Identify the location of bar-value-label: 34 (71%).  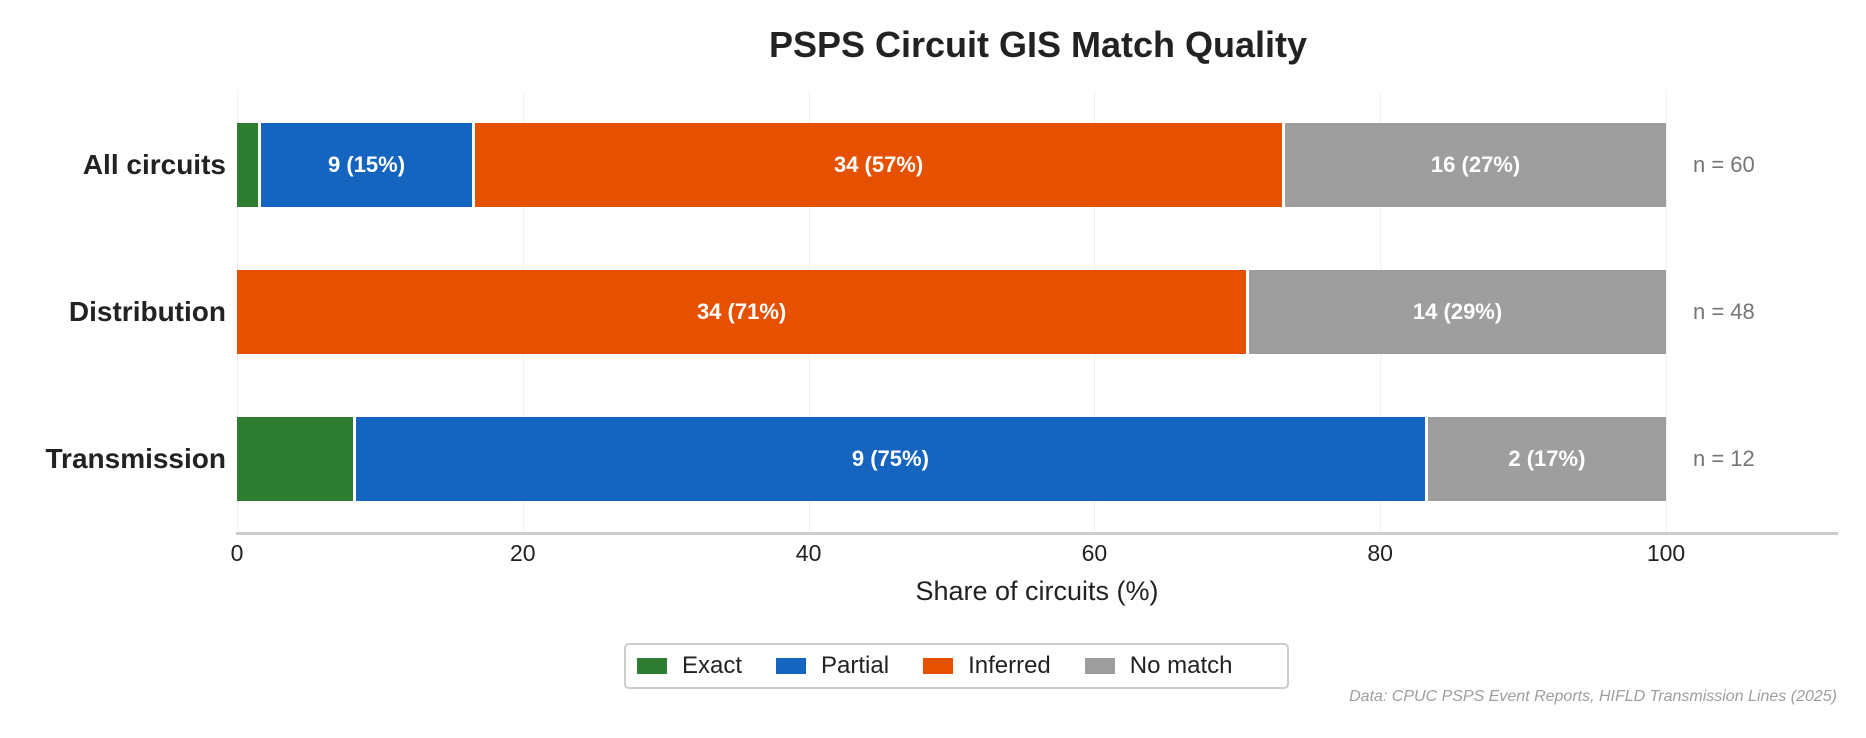
(741, 311).